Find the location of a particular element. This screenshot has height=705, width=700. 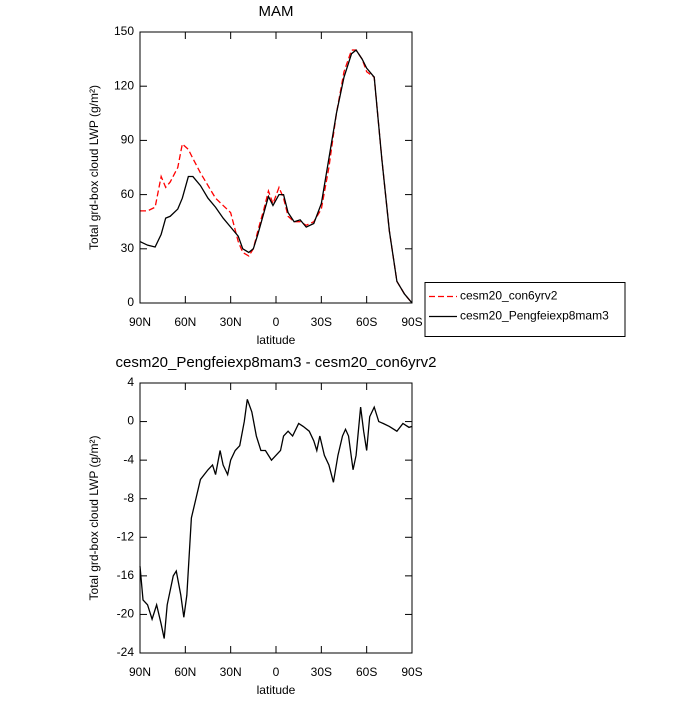

legend-label: cesm20_Pengfeiexp8mam3 is located at coordinates (534, 316).